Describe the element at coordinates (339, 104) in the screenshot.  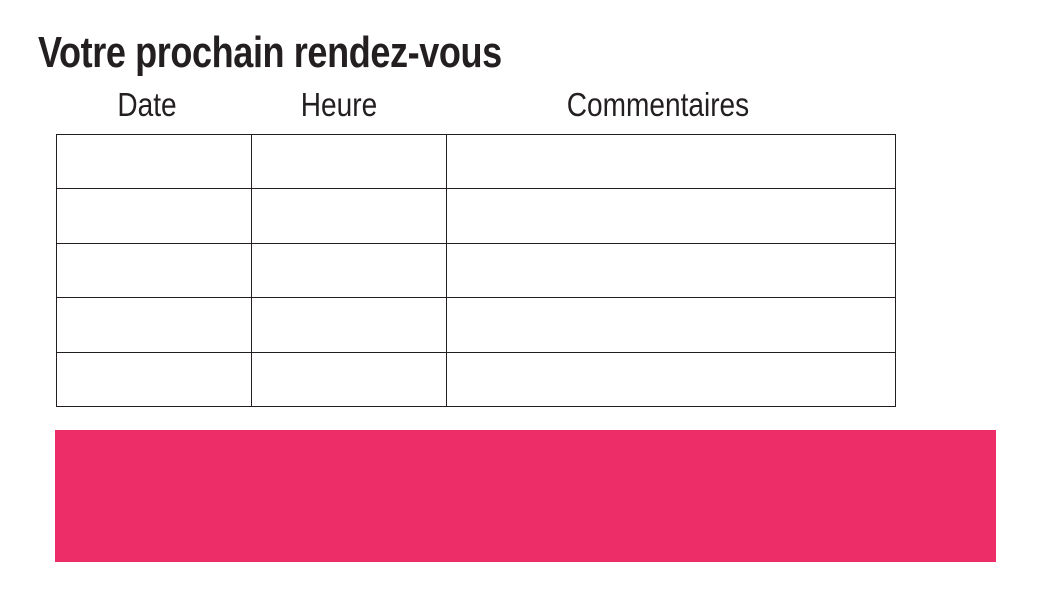
I see `column-header-heure: Heure` at that location.